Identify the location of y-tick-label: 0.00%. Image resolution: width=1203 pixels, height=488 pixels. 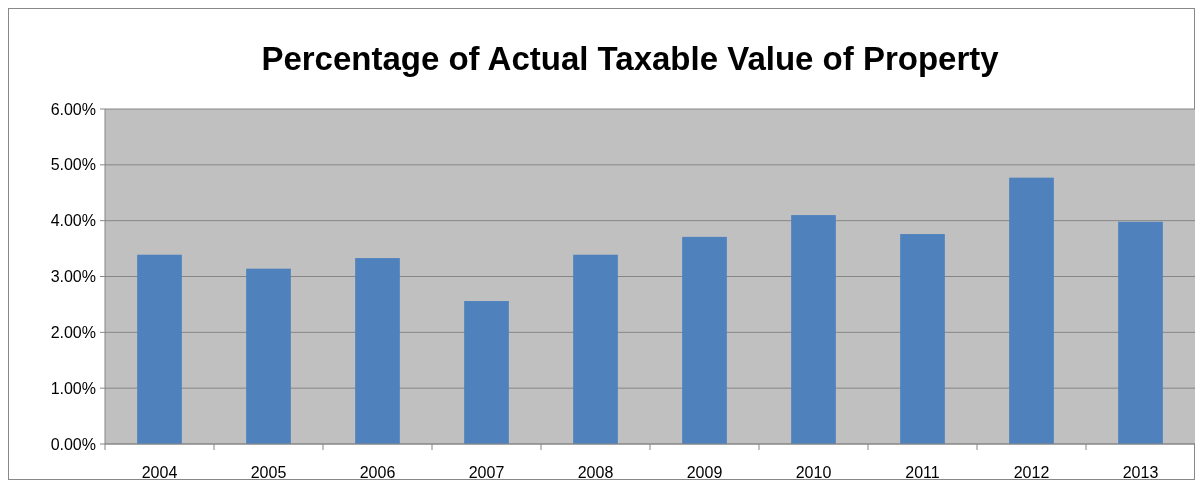
(73, 444).